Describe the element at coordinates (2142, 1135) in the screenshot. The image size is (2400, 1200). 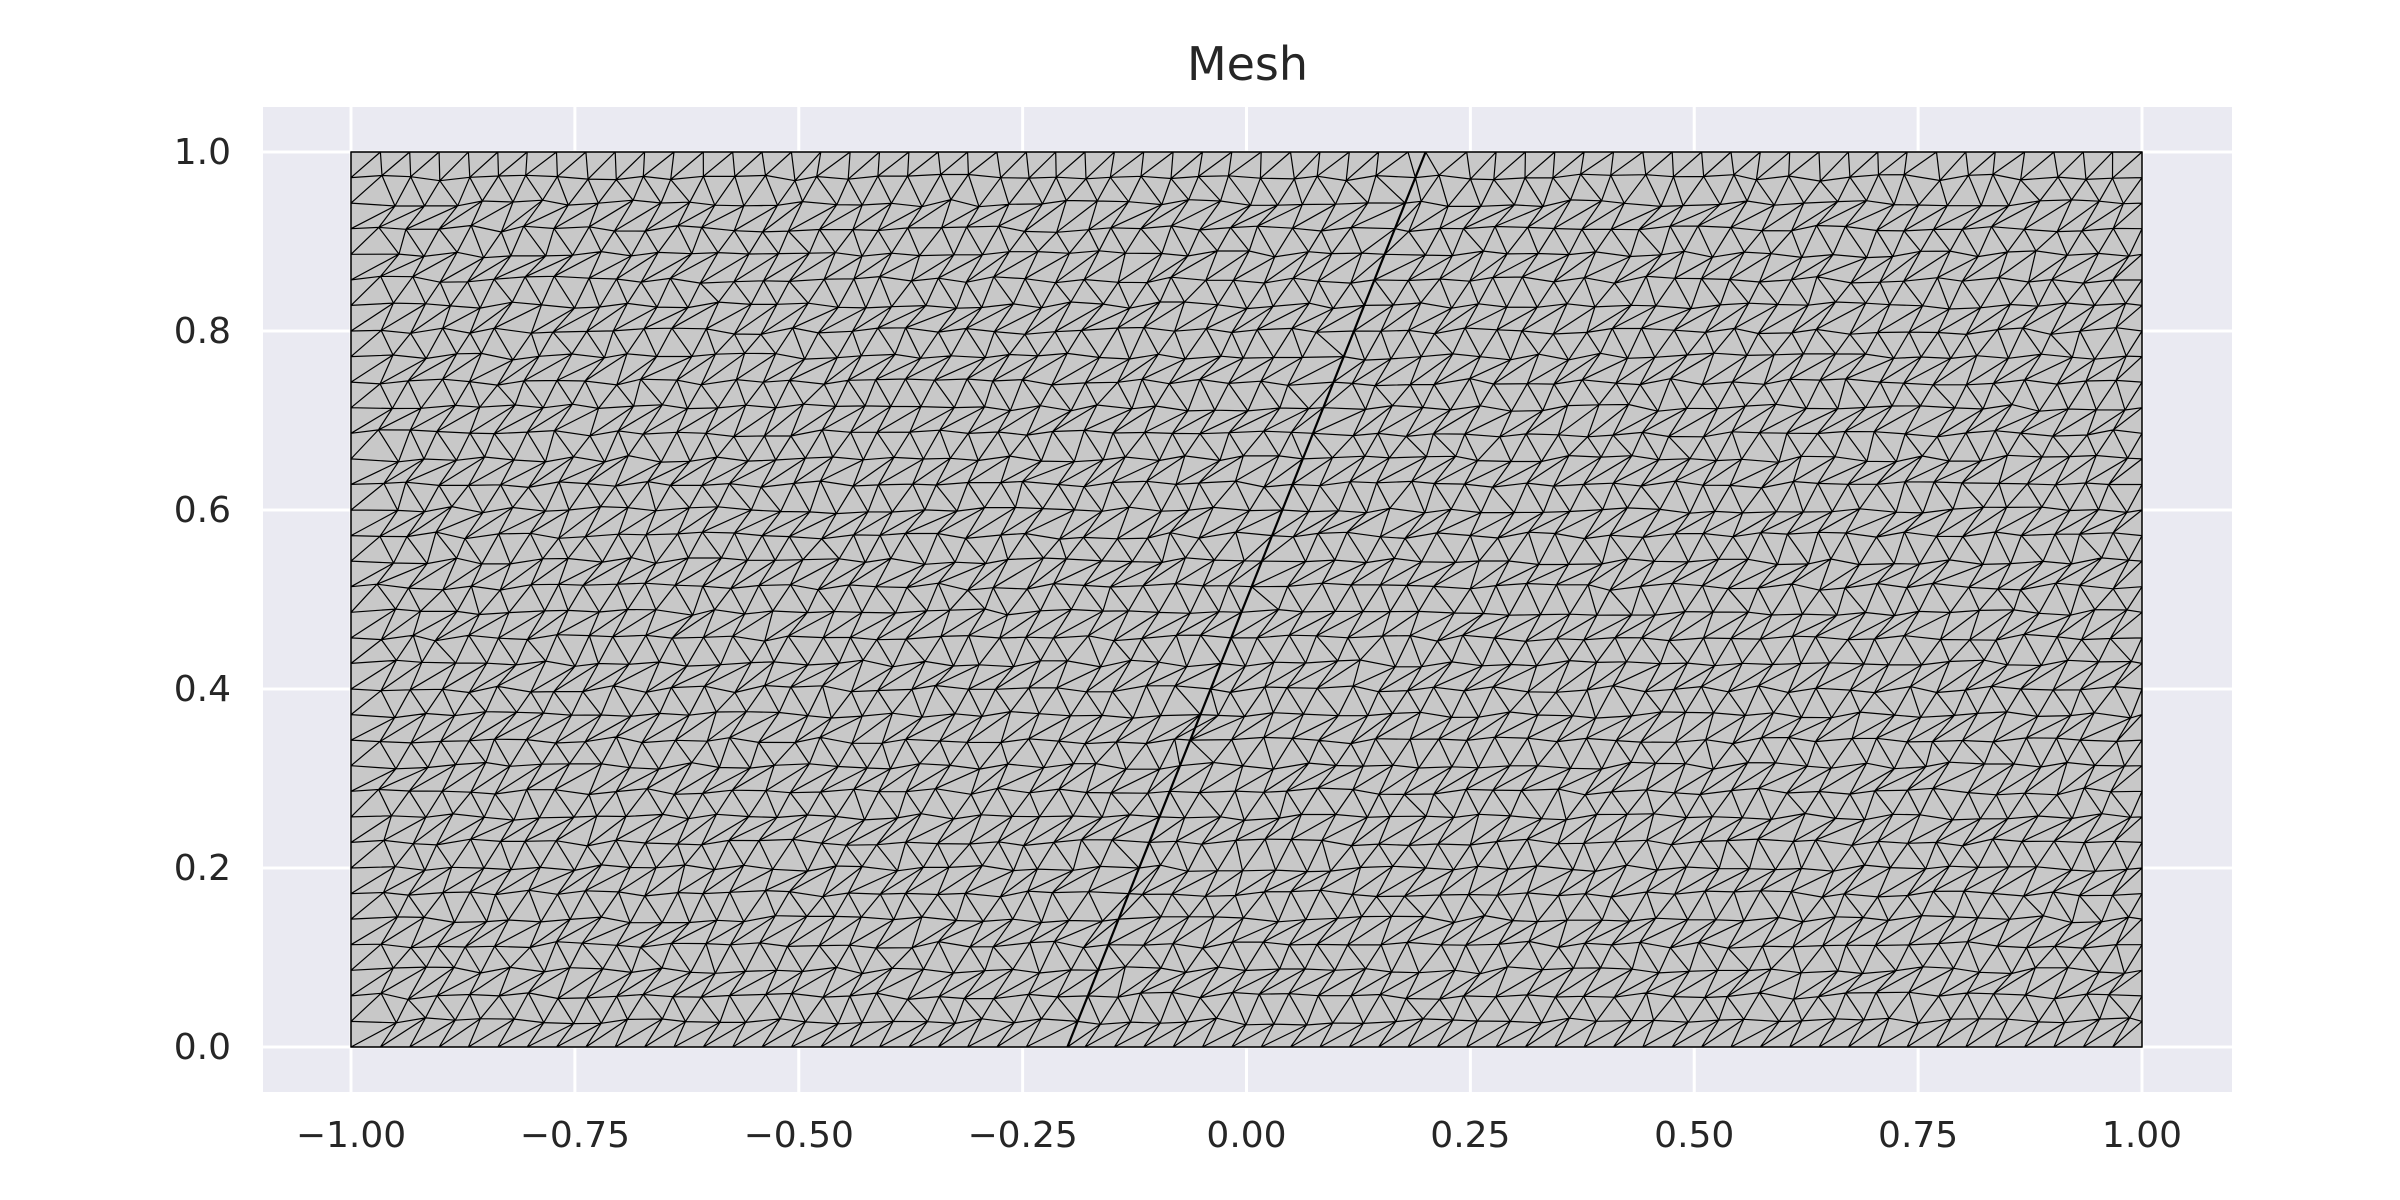
I see `x-tick-label: 1.00` at that location.